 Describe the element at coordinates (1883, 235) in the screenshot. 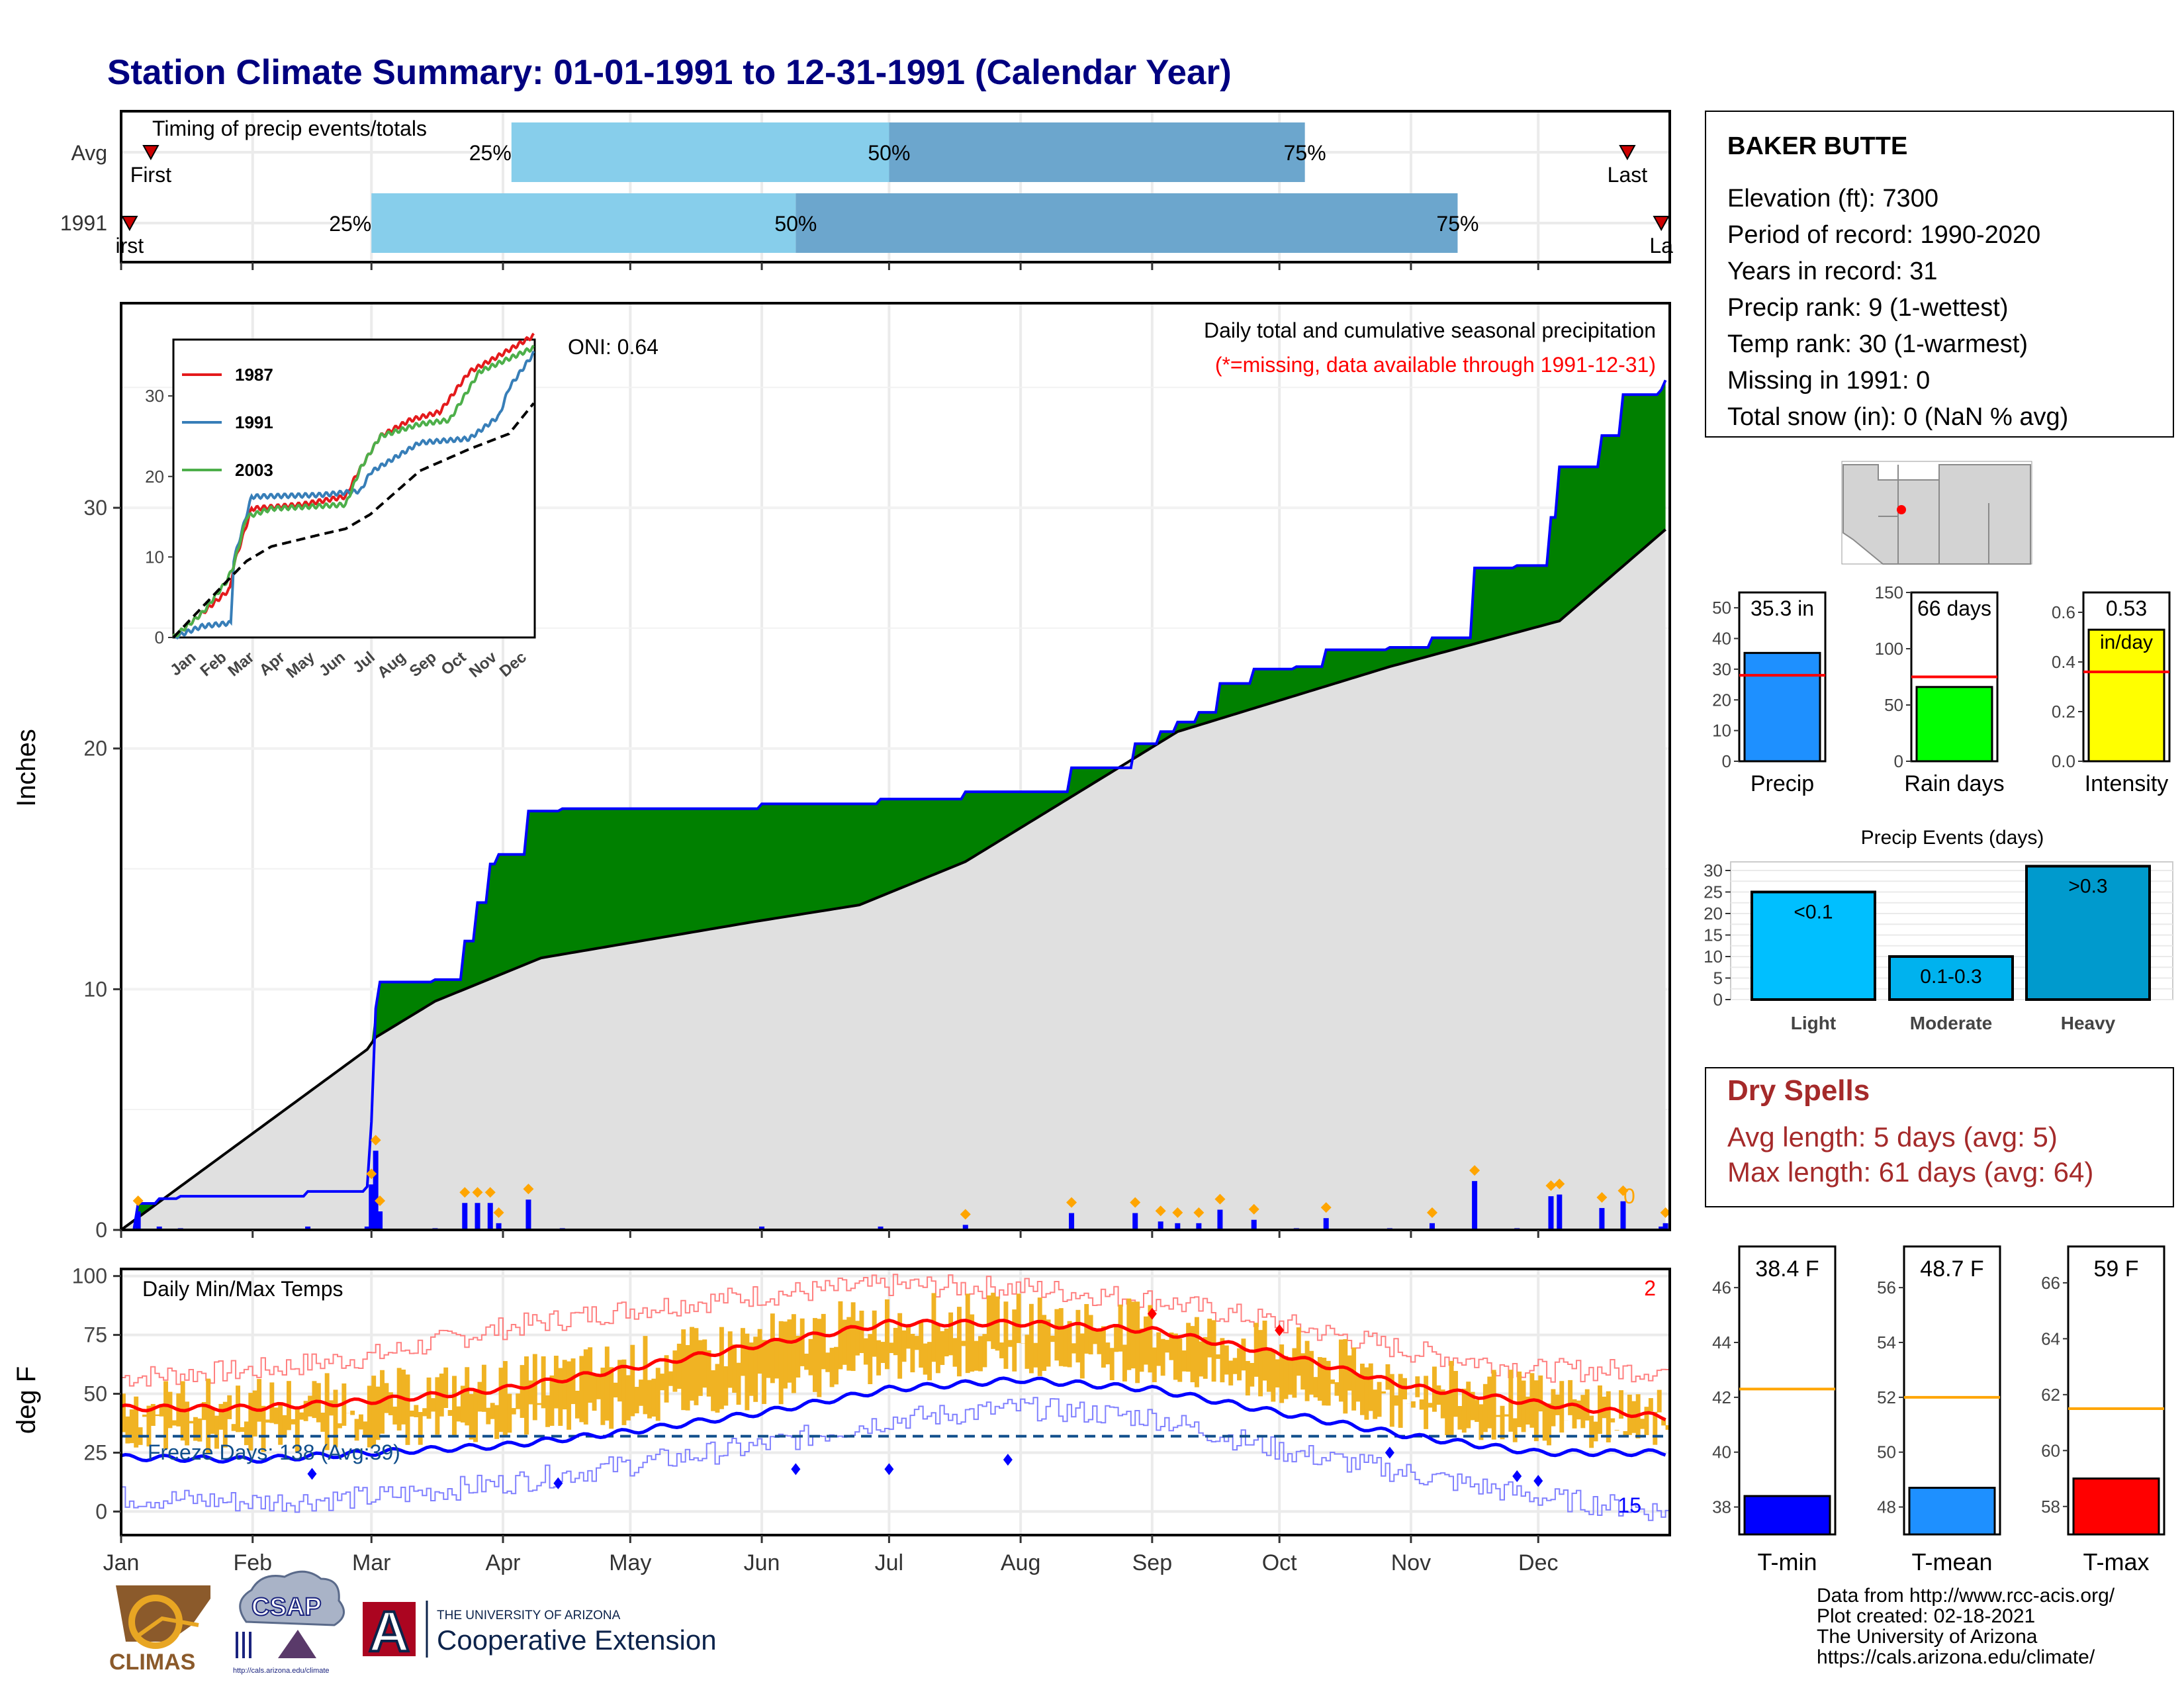

I see `station-period: Period of record: 1990-2020` at that location.